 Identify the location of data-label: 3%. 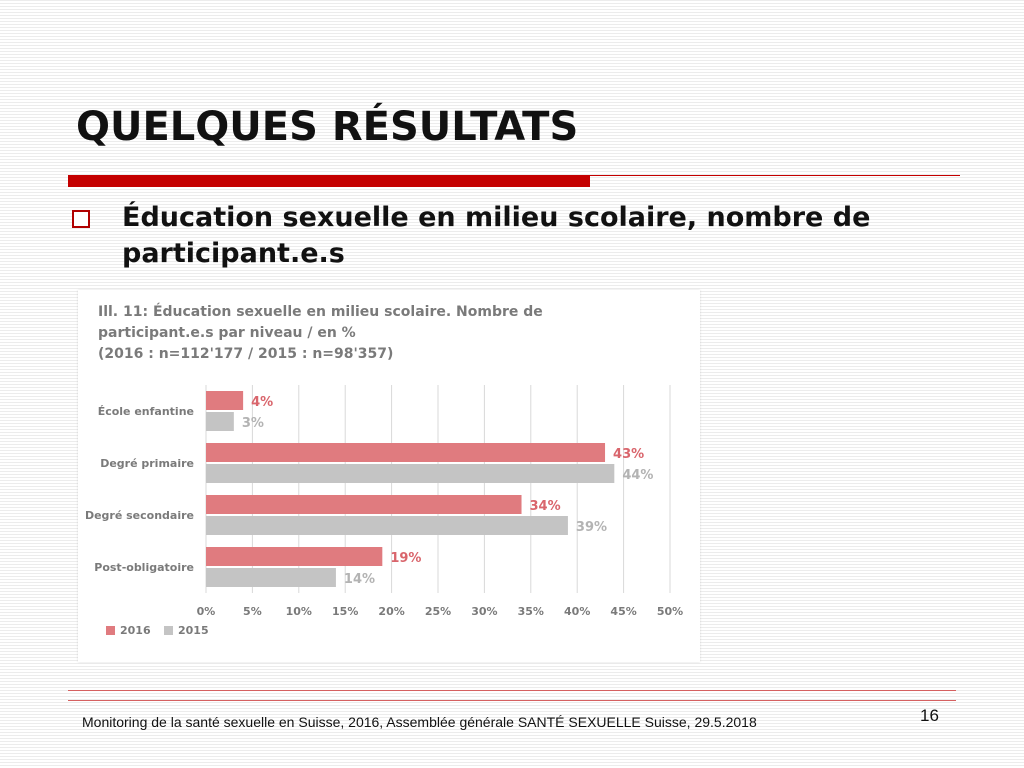
(253, 423).